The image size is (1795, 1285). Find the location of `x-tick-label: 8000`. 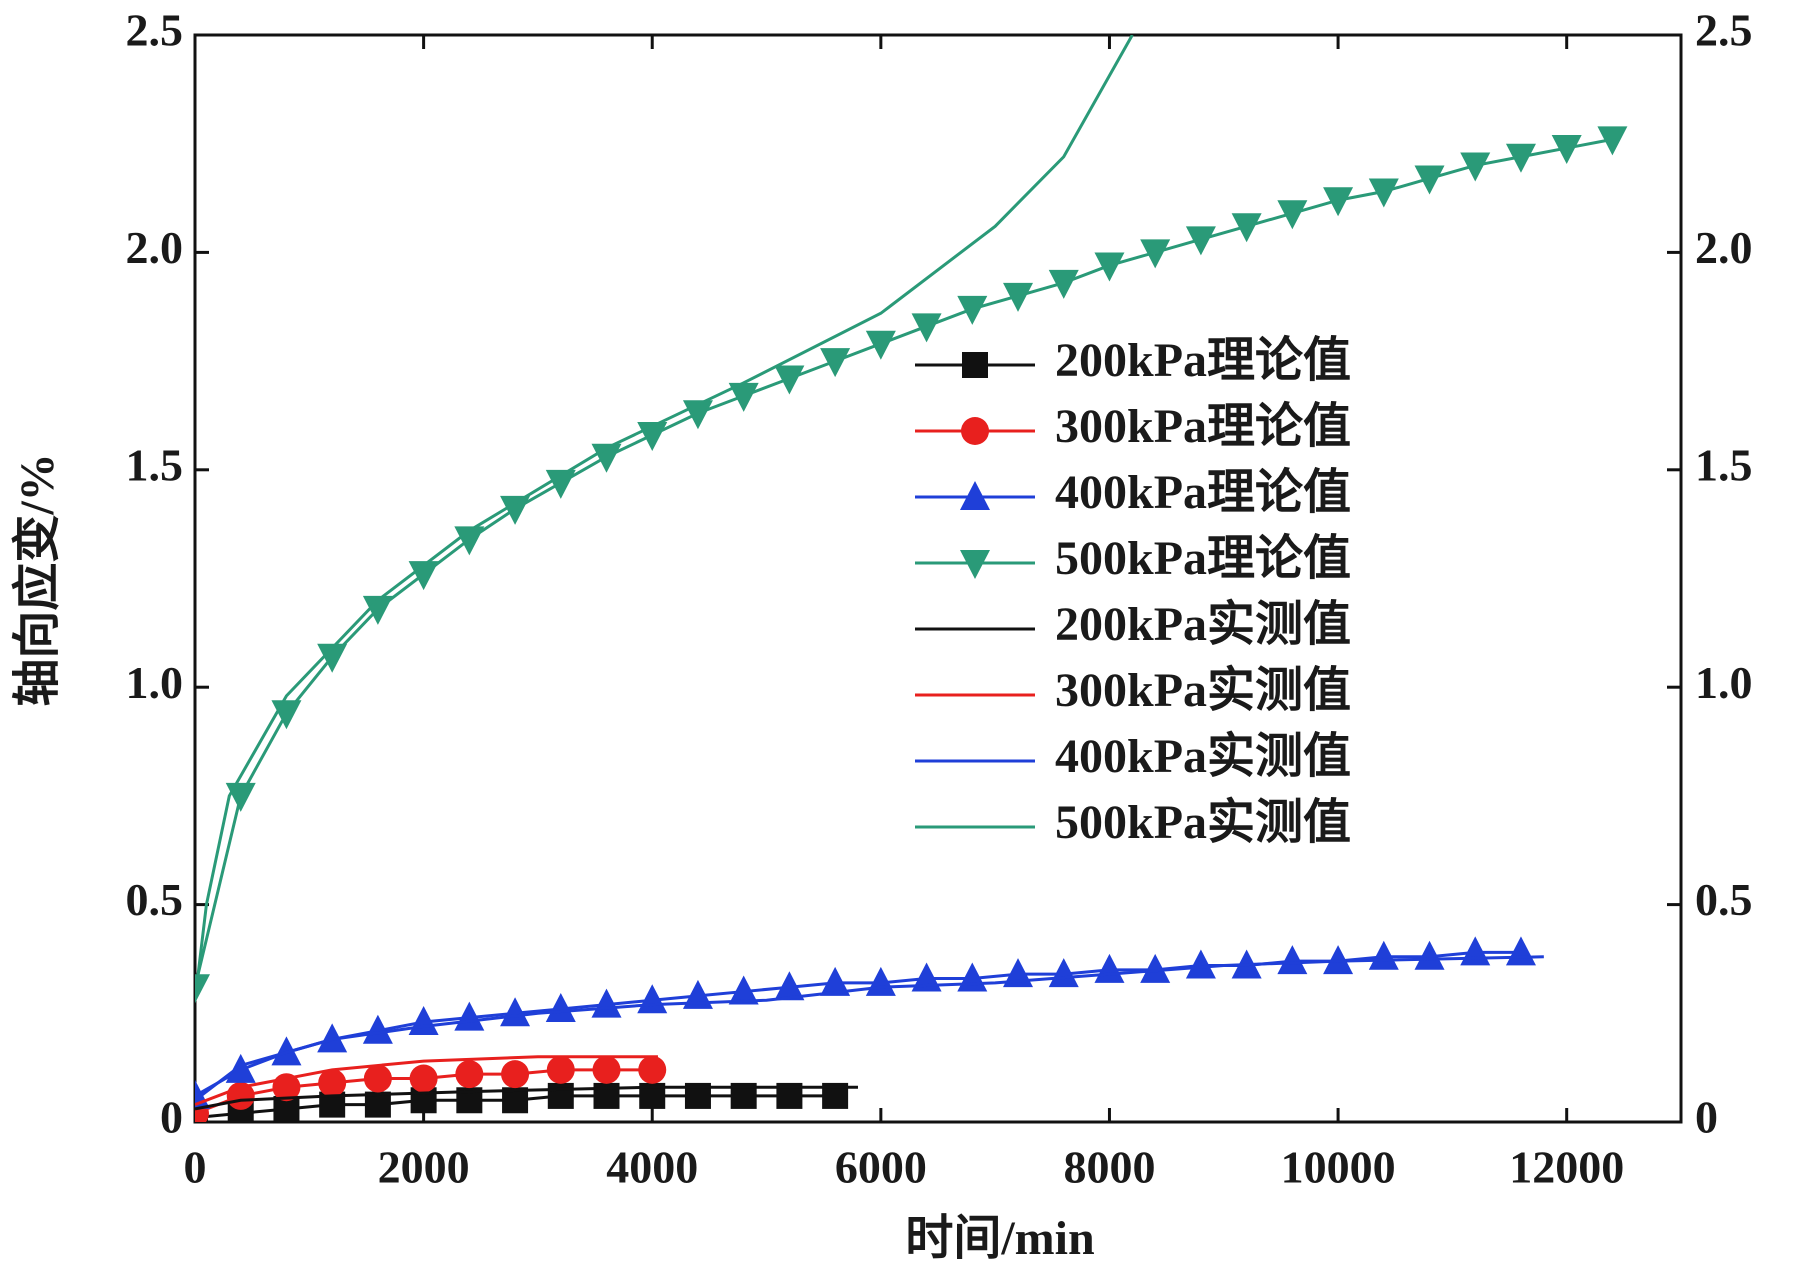

x-tick-label: 8000 is located at coordinates (1109, 1167).